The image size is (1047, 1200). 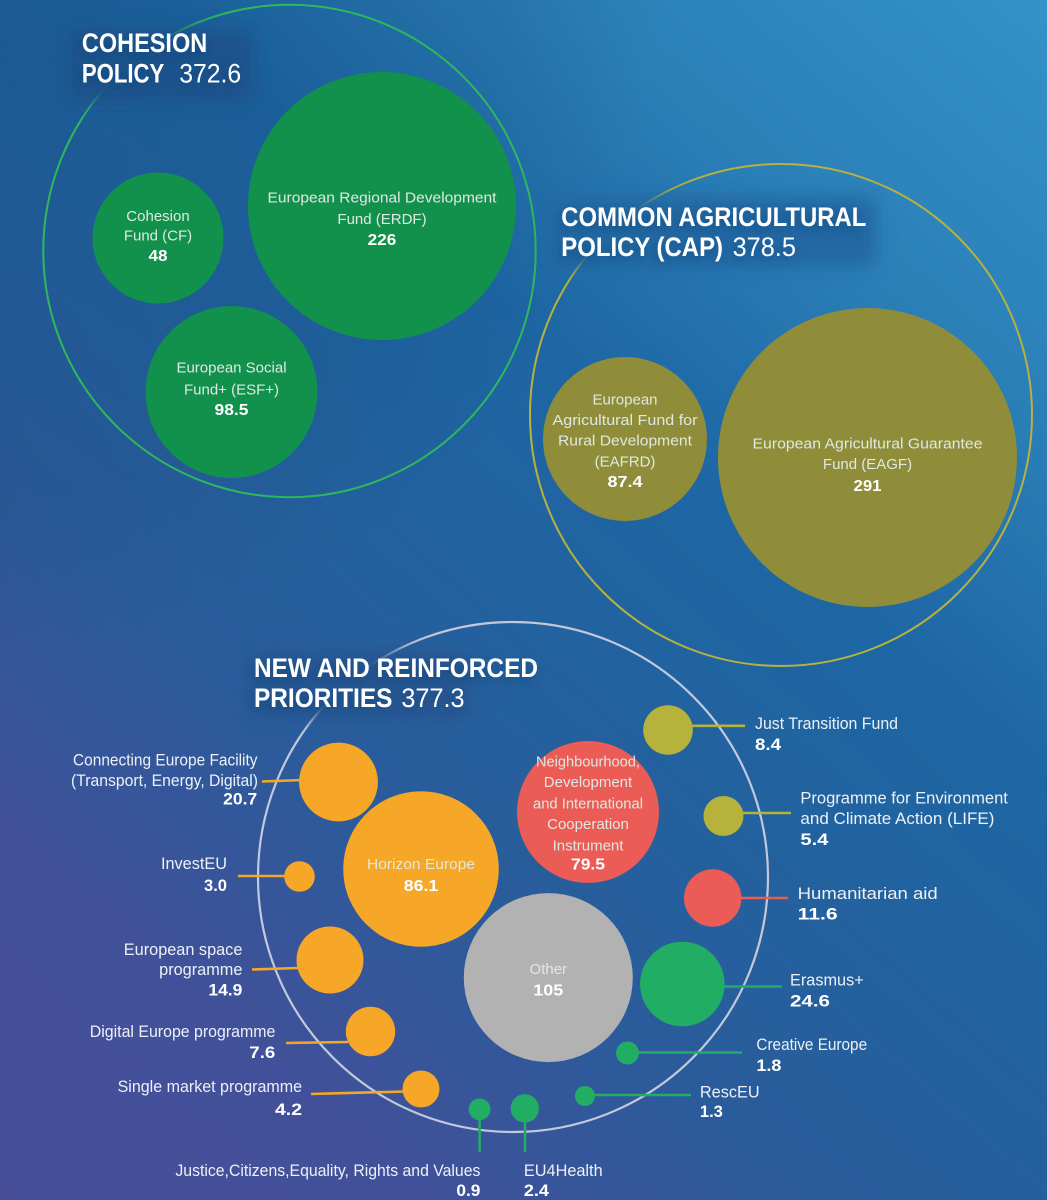 What do you see at coordinates (549, 969) in the screenshot?
I see `svg-text: Other` at bounding box center [549, 969].